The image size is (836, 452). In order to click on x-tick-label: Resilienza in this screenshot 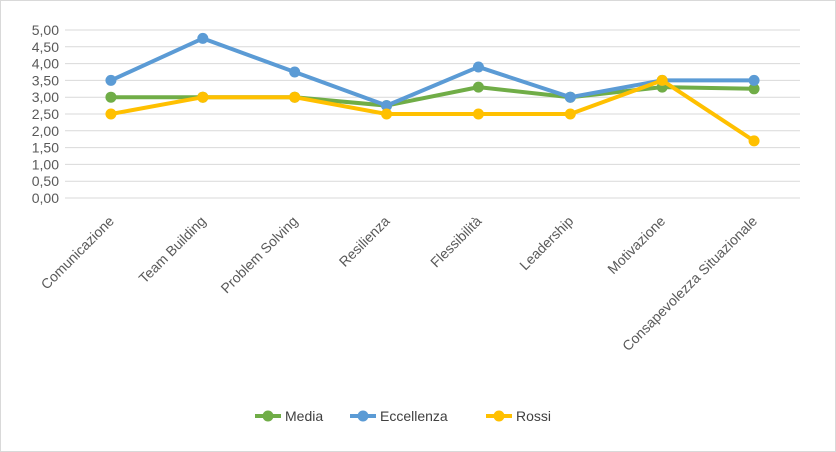, I will do `click(364, 241)`.